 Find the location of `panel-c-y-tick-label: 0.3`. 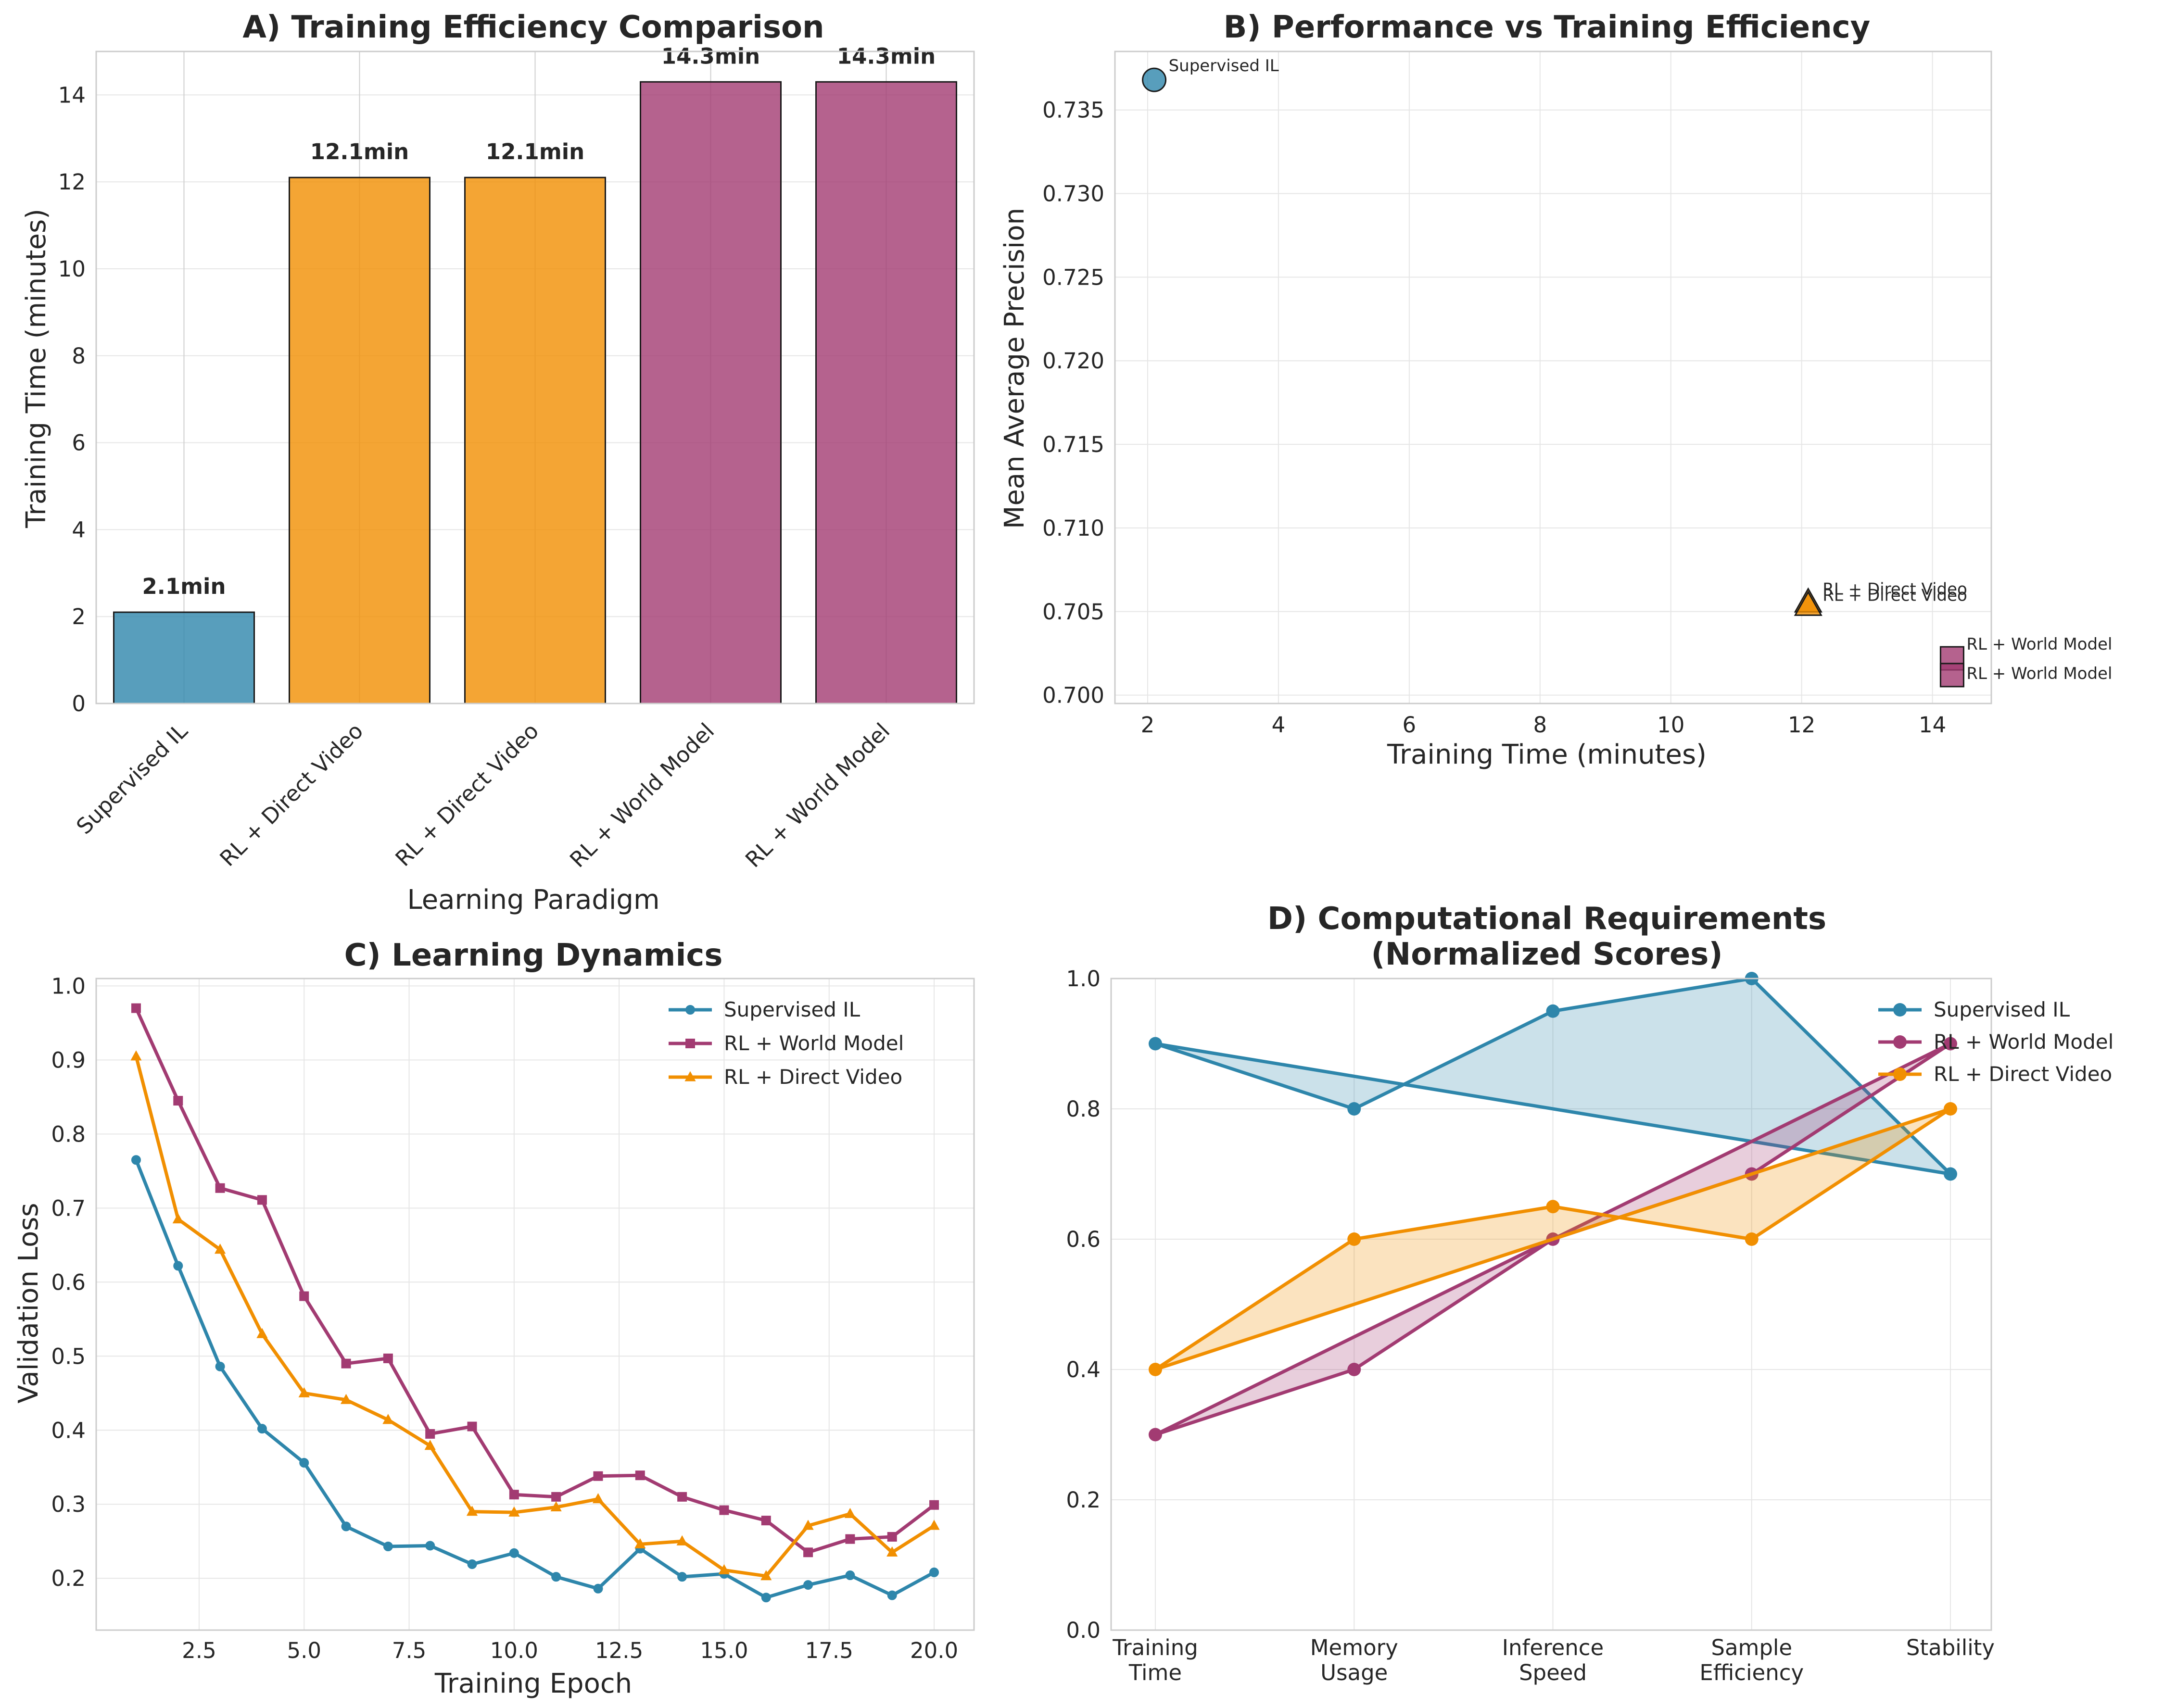

panel-c-y-tick-label: 0.3 is located at coordinates (68, 1504).